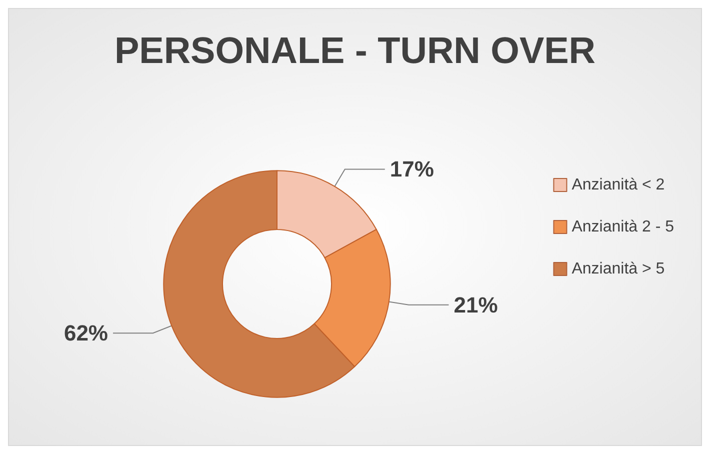 The width and height of the screenshot is (710, 454). Describe the element at coordinates (618, 185) in the screenshot. I see `legend-label: Anzianità < 2` at that location.